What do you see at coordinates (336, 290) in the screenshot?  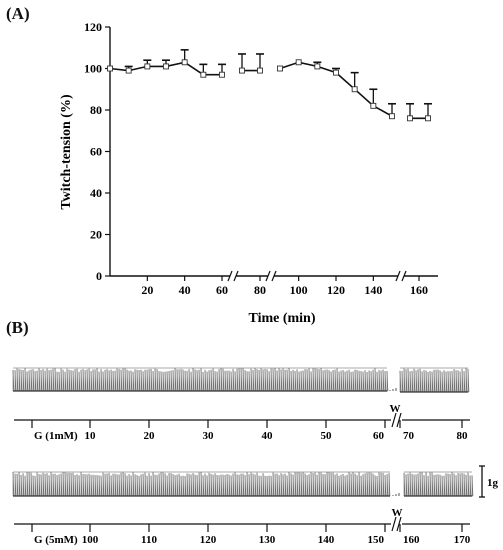 I see `x-tick-label: 120` at bounding box center [336, 290].